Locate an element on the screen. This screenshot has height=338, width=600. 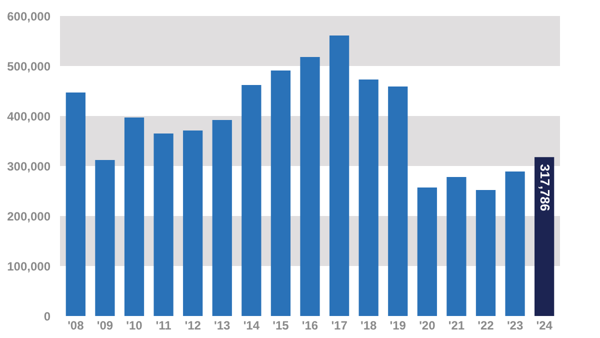
x-tick-label: '20 is located at coordinates (427, 325).